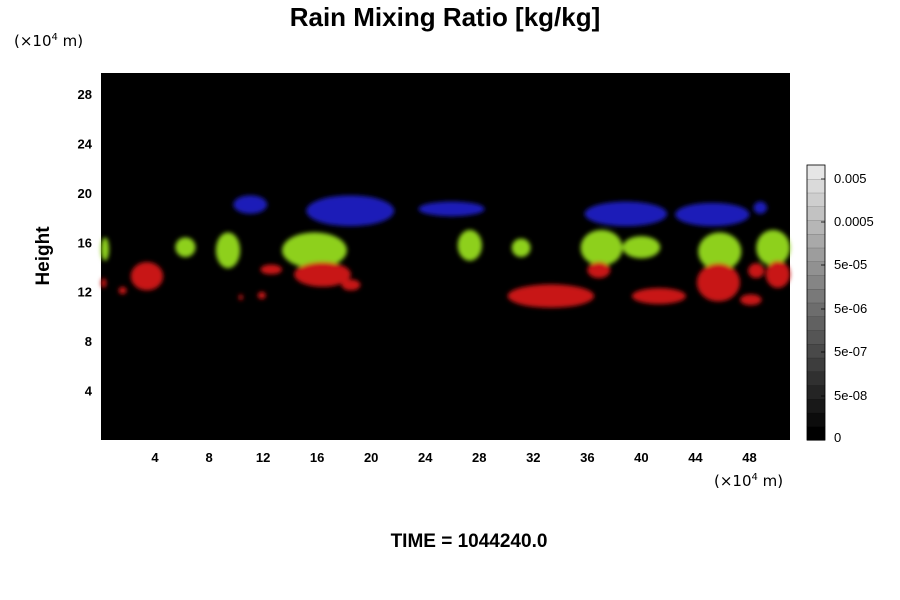  What do you see at coordinates (695, 457) in the screenshot?
I see `x-tick-label: 44` at bounding box center [695, 457].